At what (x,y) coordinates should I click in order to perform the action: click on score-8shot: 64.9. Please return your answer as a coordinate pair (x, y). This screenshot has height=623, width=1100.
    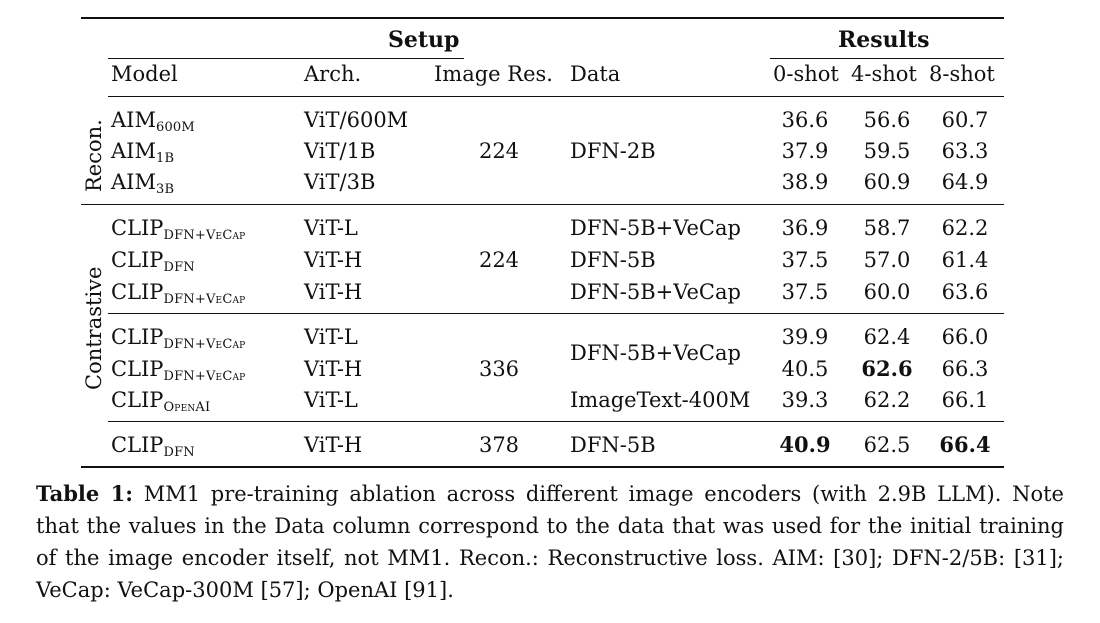
    Looking at the image, I should click on (965, 182).